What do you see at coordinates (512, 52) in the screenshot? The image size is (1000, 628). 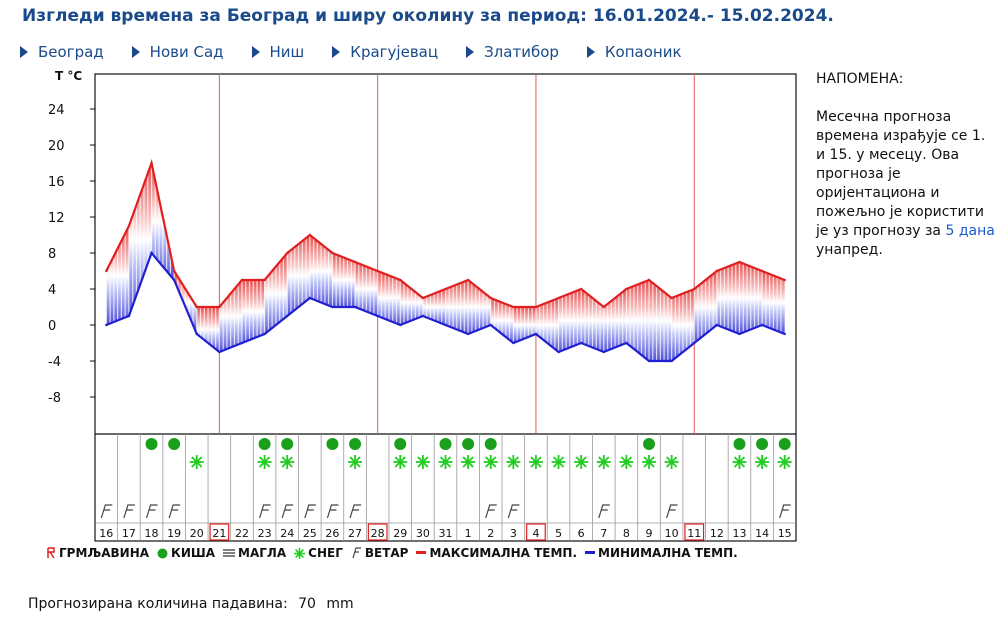 I see `nav-item-zlatibor: Златибор` at bounding box center [512, 52].